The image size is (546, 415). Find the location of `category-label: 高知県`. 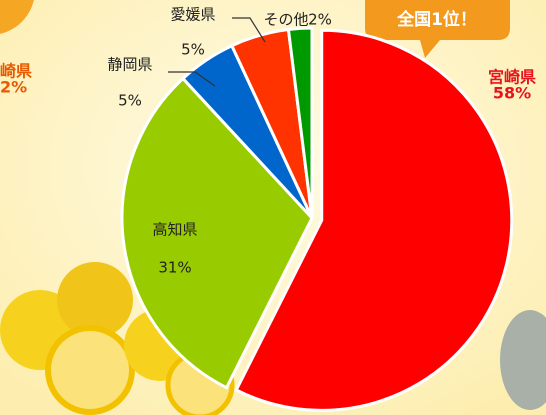

category-label: 高知県 is located at coordinates (174, 230).